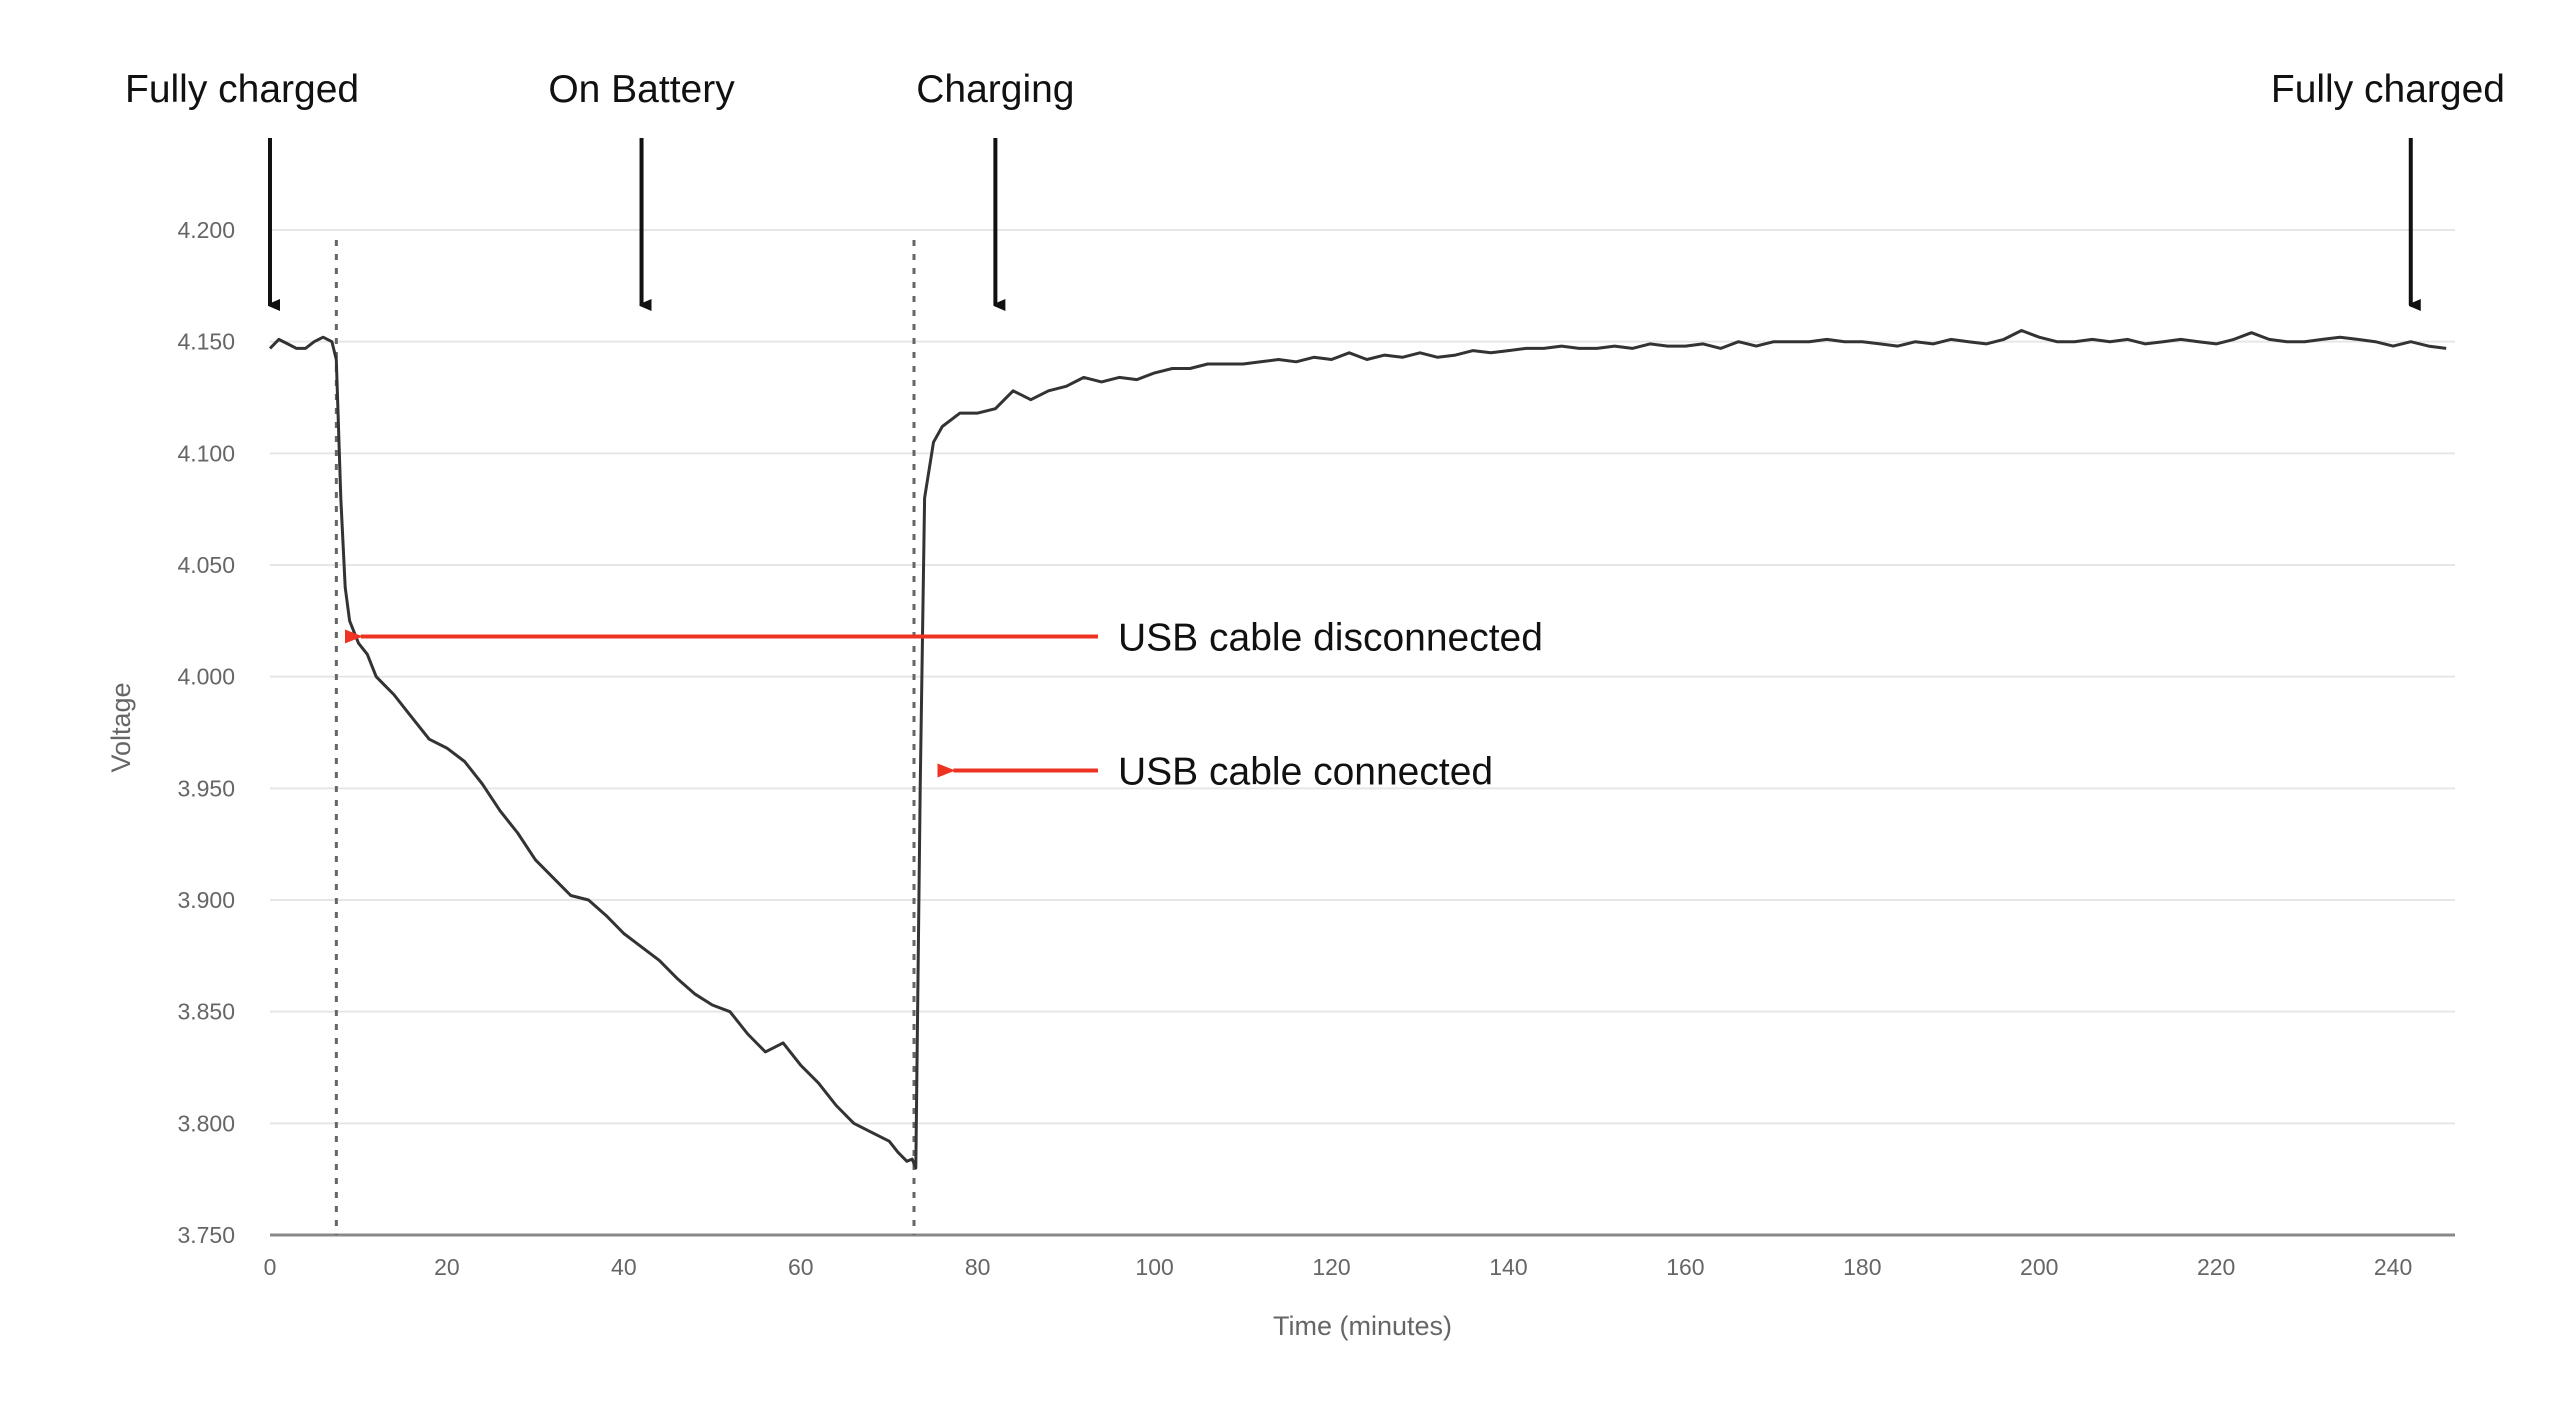 Image resolution: width=2574 pixels, height=1420 pixels. I want to click on callout-label: USB cable connected, so click(1305, 771).